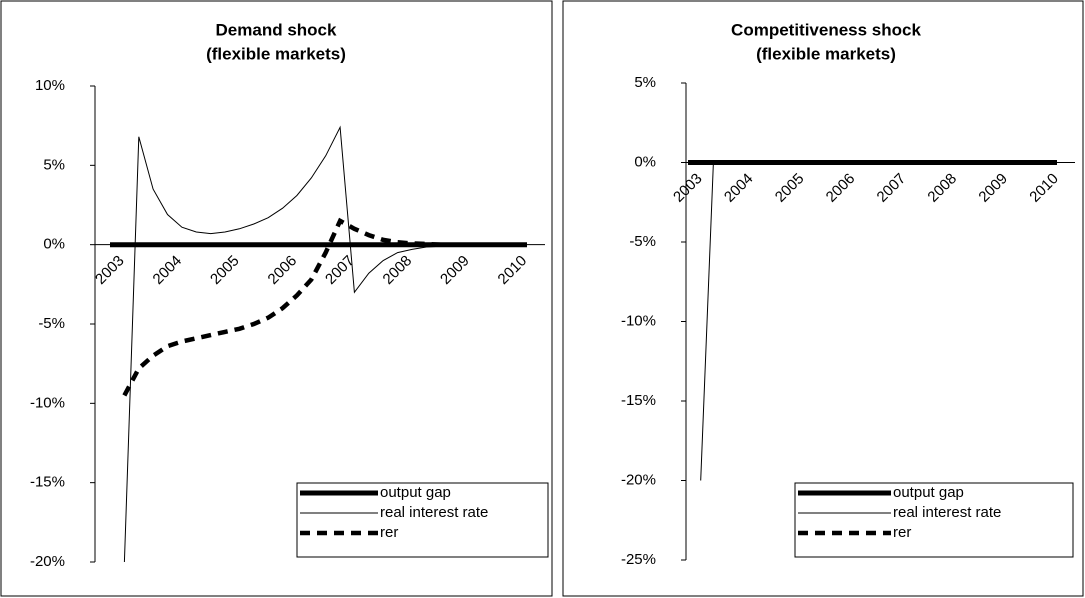 This screenshot has height=598, width=1085. Describe the element at coordinates (50, 85) in the screenshot. I see `y-tick-label: 10%` at that location.